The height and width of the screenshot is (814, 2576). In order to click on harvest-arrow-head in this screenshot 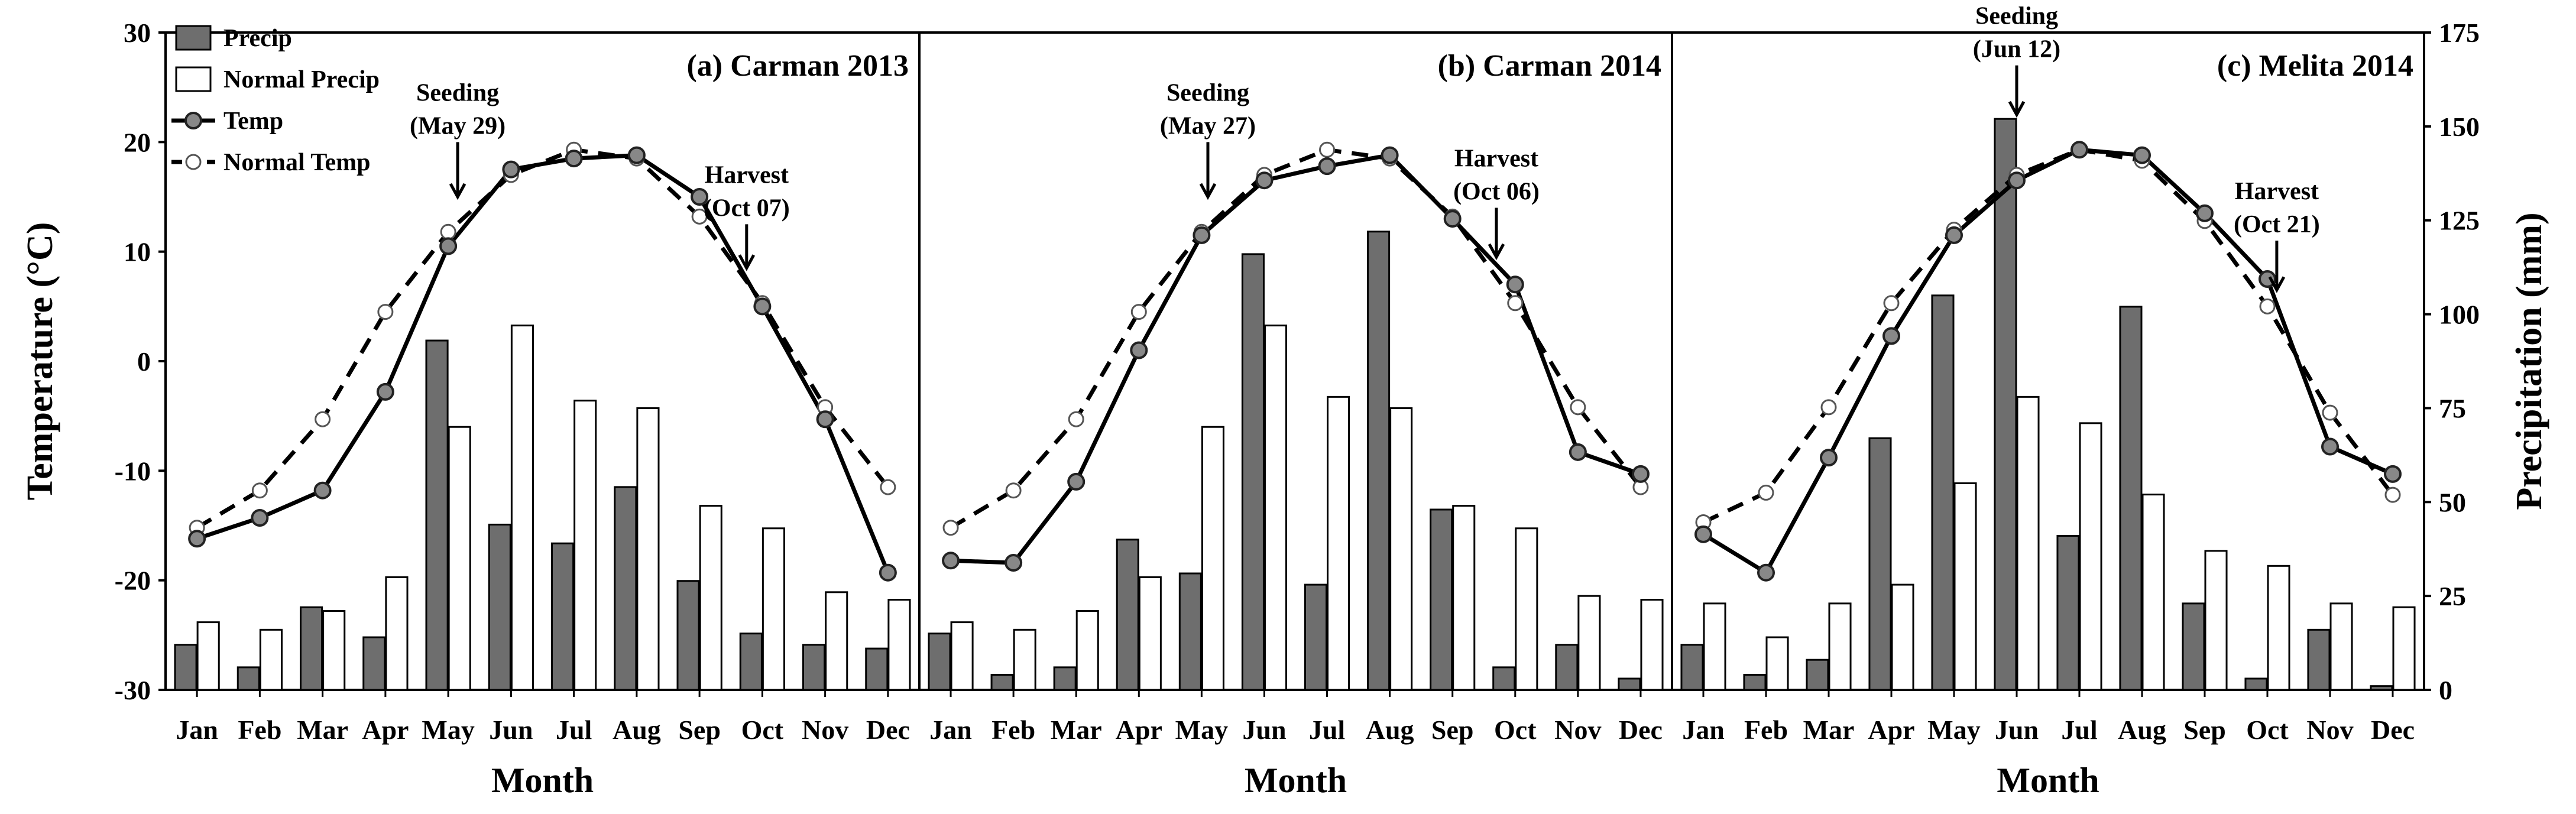, I will do `click(747, 262)`.